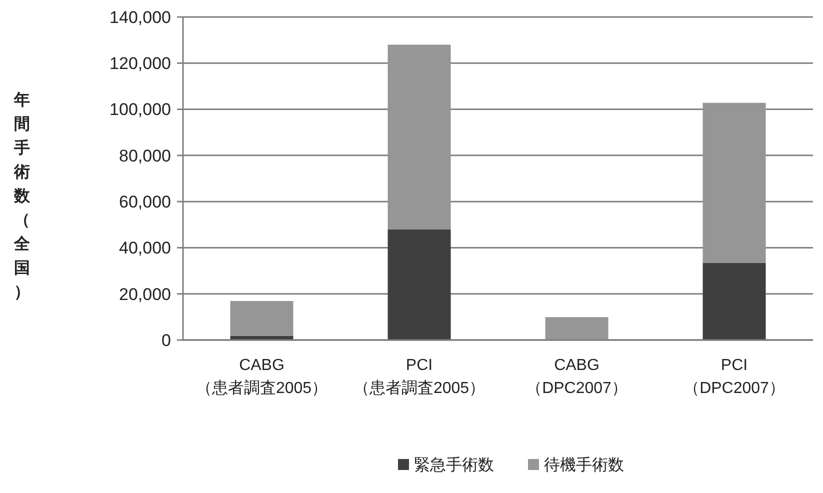  I want to click on y-tick-label: 140,000, so click(140, 17).